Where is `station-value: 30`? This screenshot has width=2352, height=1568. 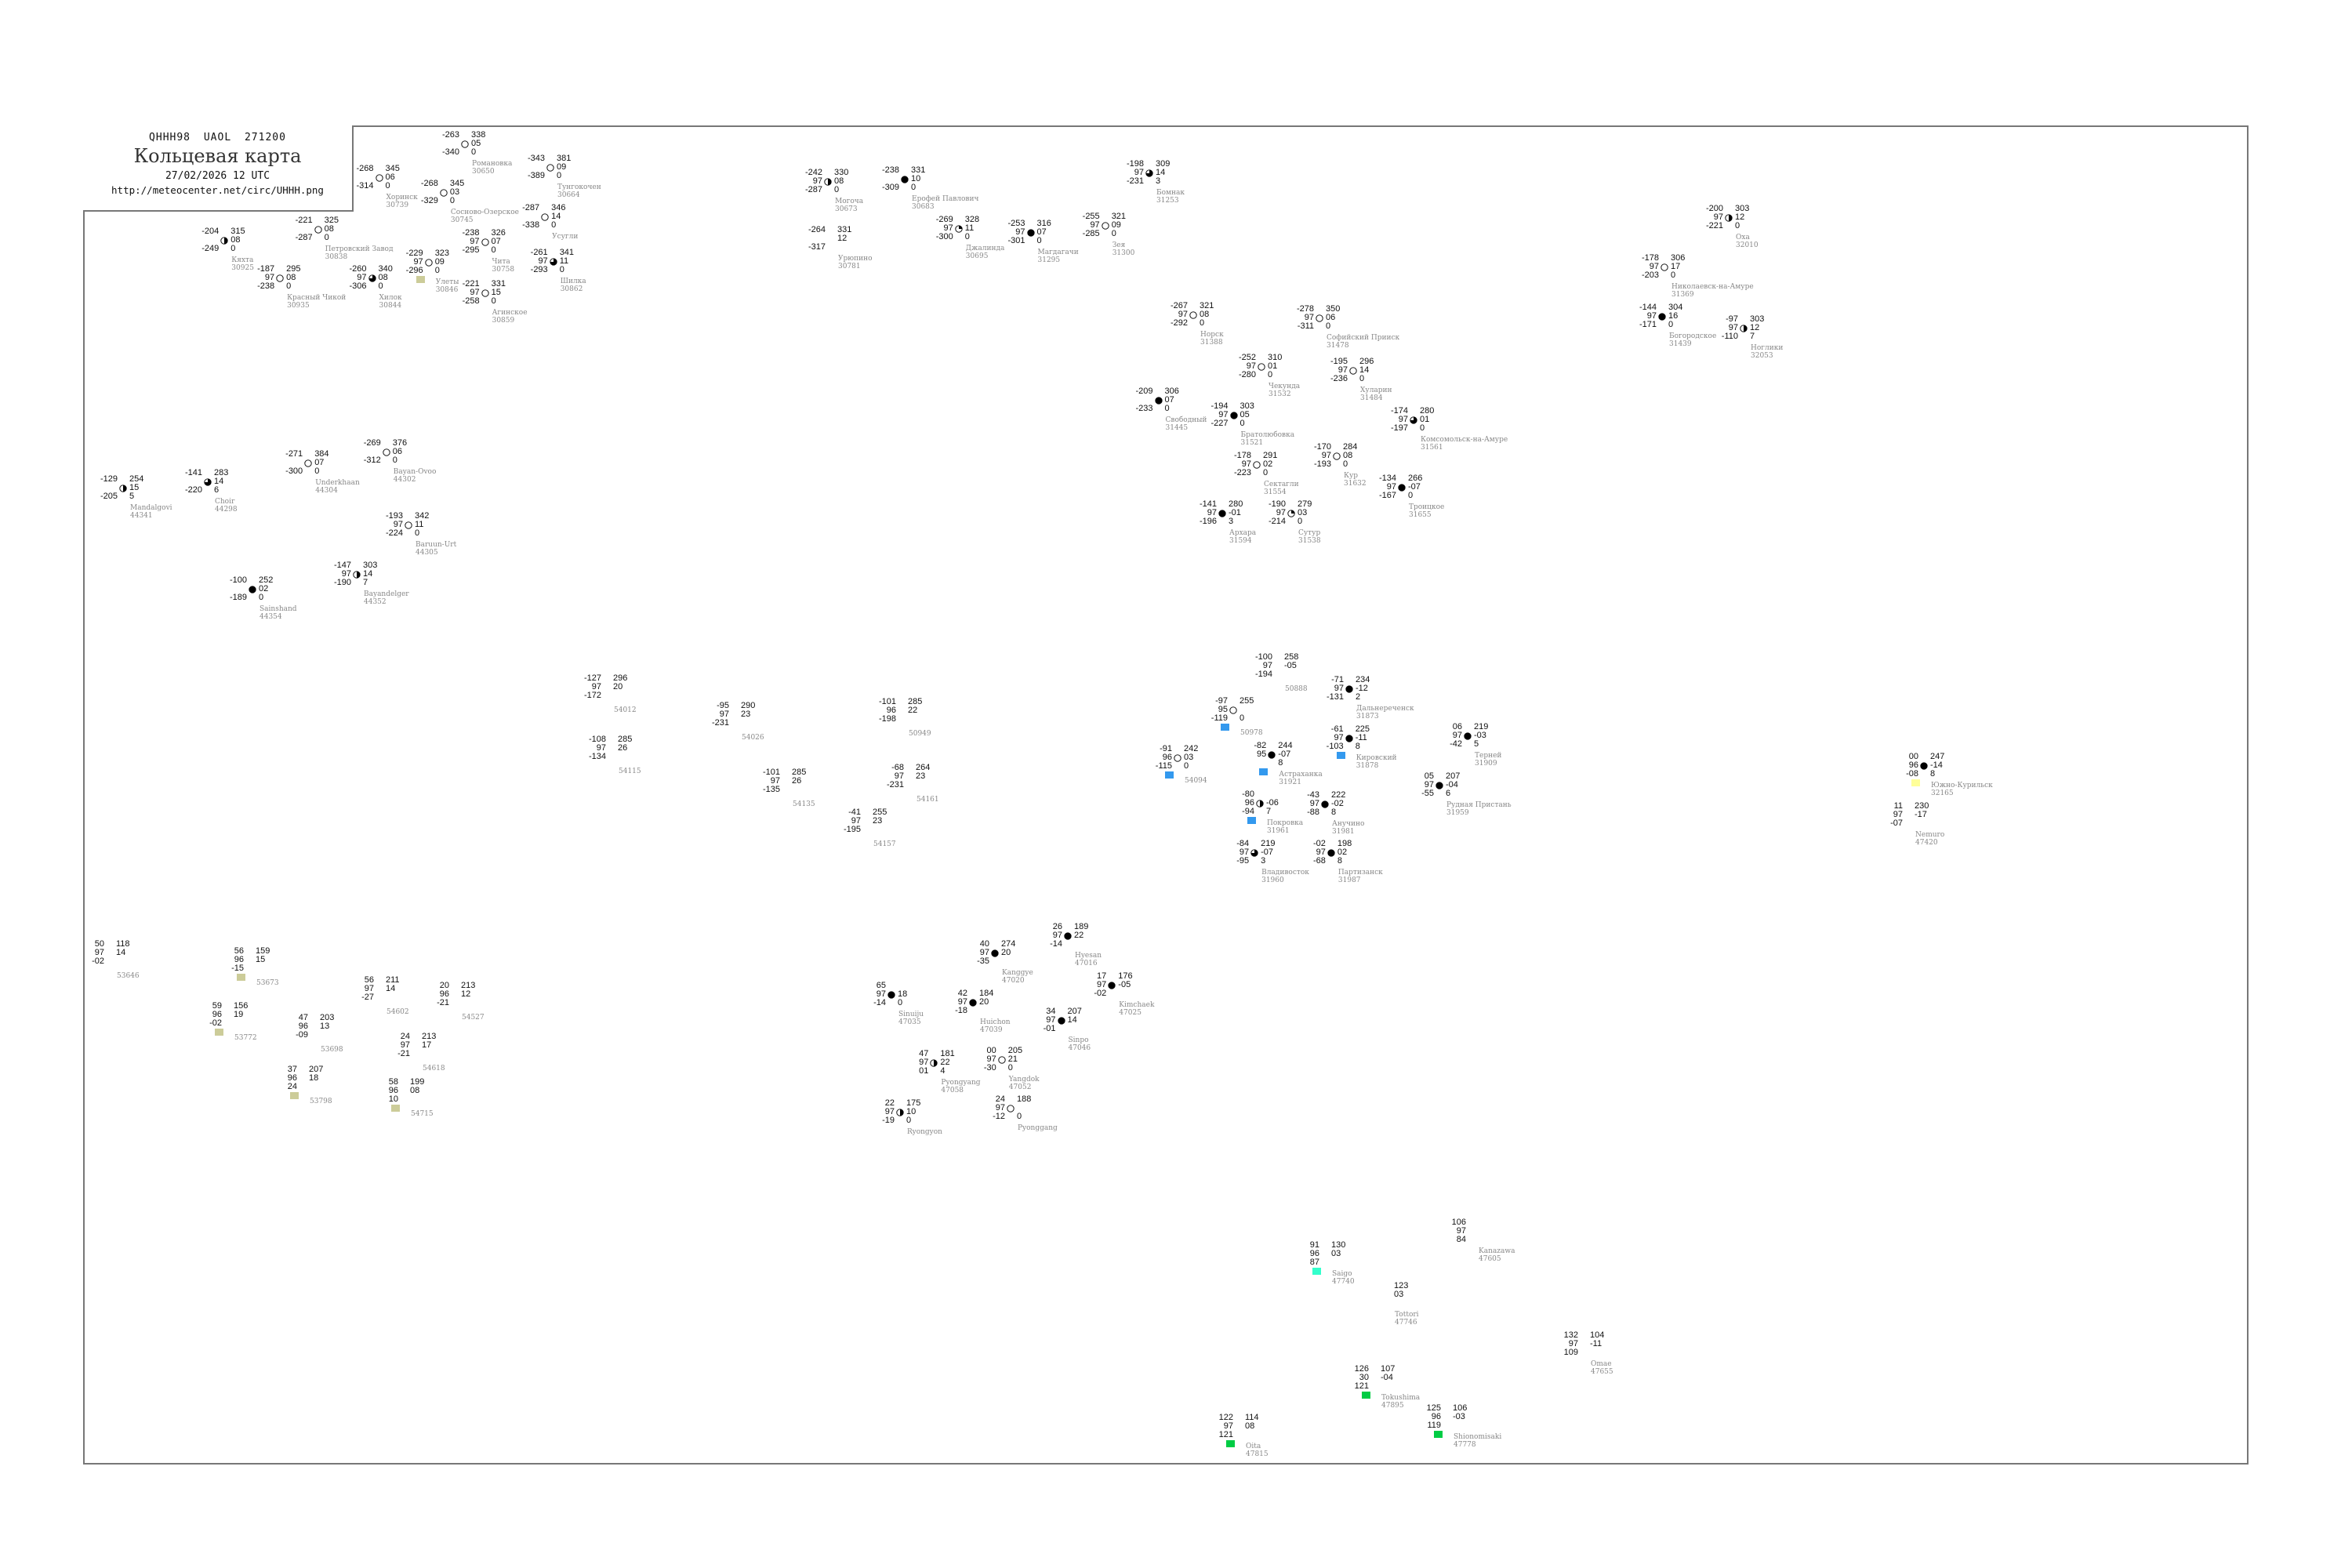
station-value: 30 is located at coordinates (1364, 1377).